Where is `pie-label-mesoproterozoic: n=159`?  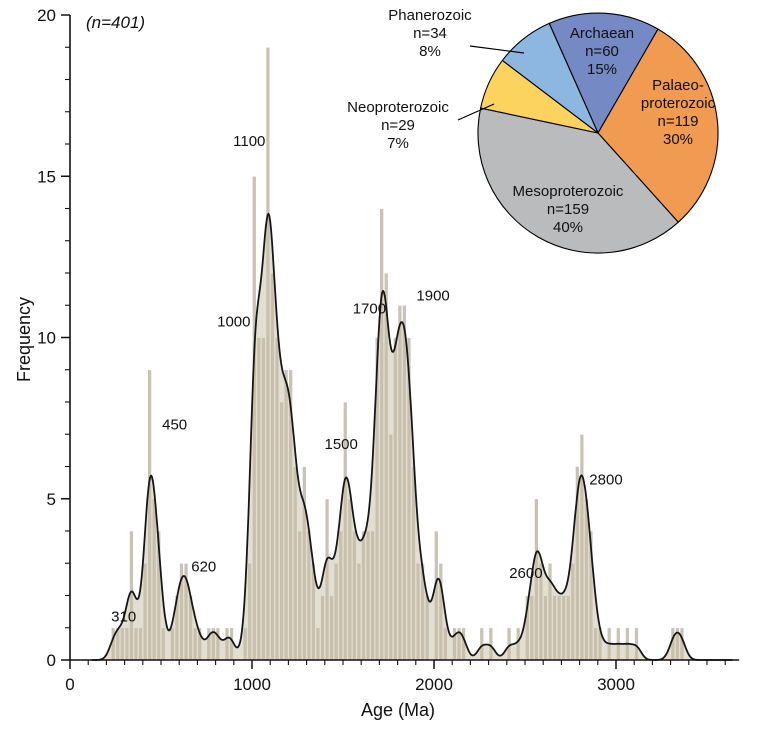
pie-label-mesoproterozoic: n=159 is located at coordinates (568, 209).